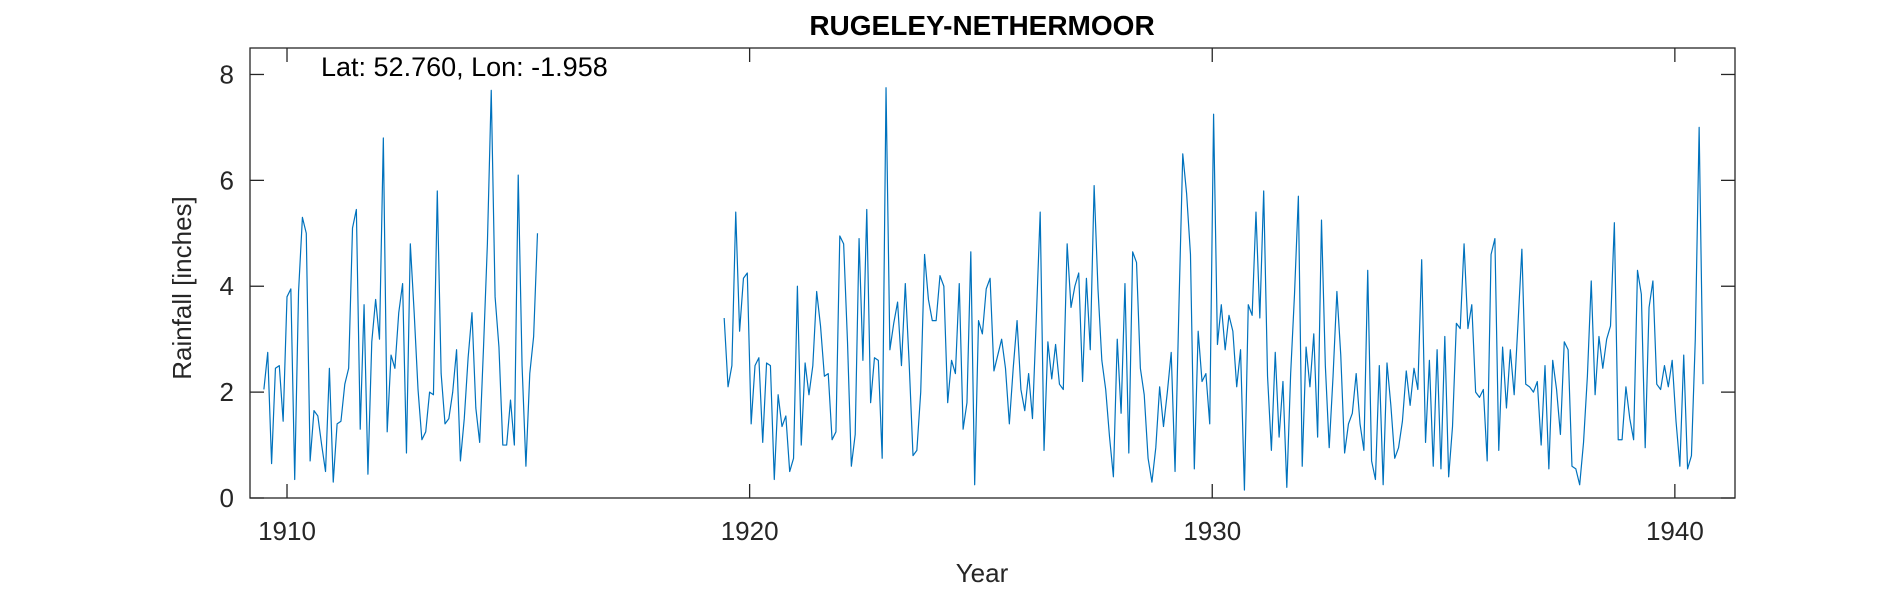 The width and height of the screenshot is (1890, 591). What do you see at coordinates (227, 392) in the screenshot?
I see `y-tick-label: 2` at bounding box center [227, 392].